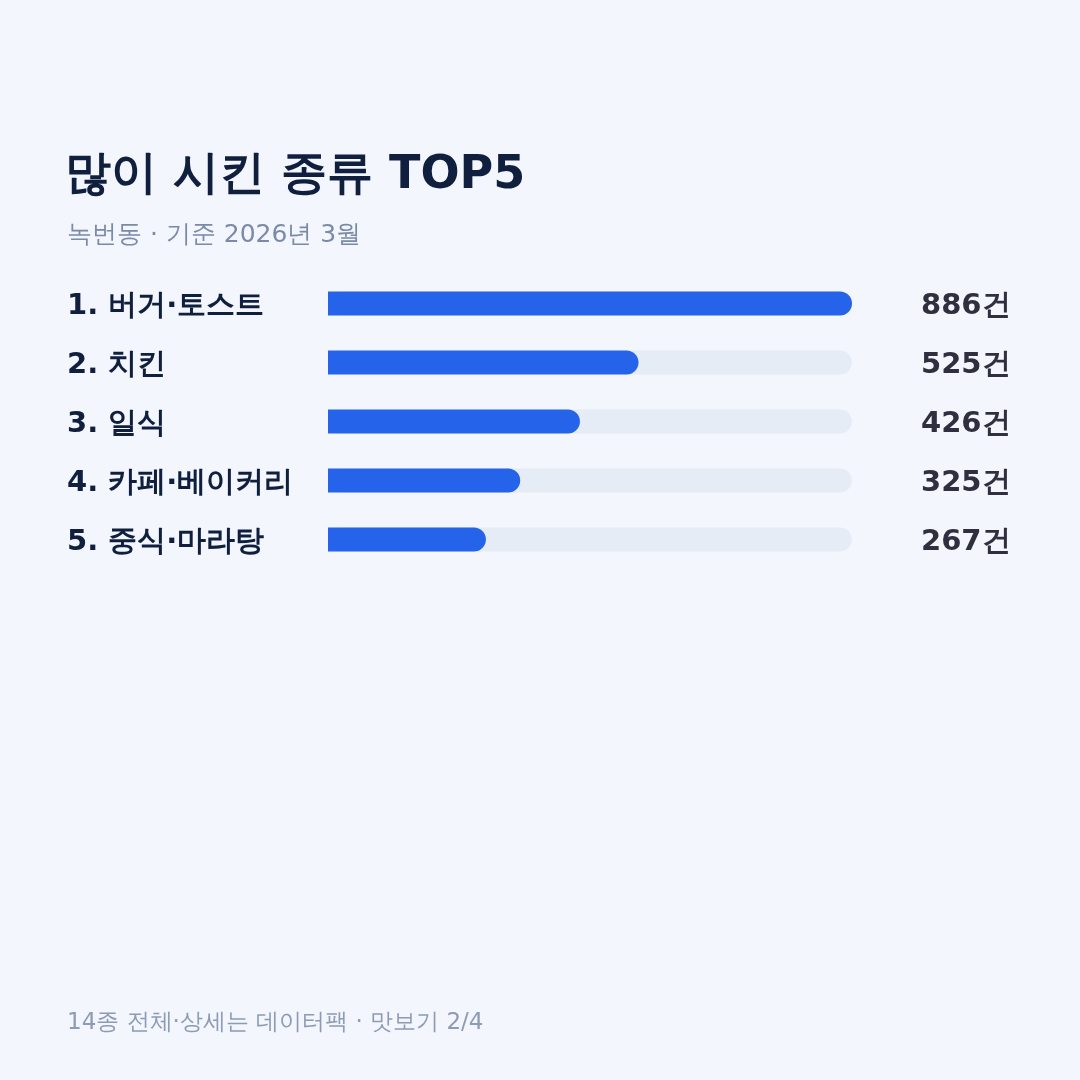 This screenshot has height=1080, width=1080. I want to click on data-label: 325건, so click(966, 481).